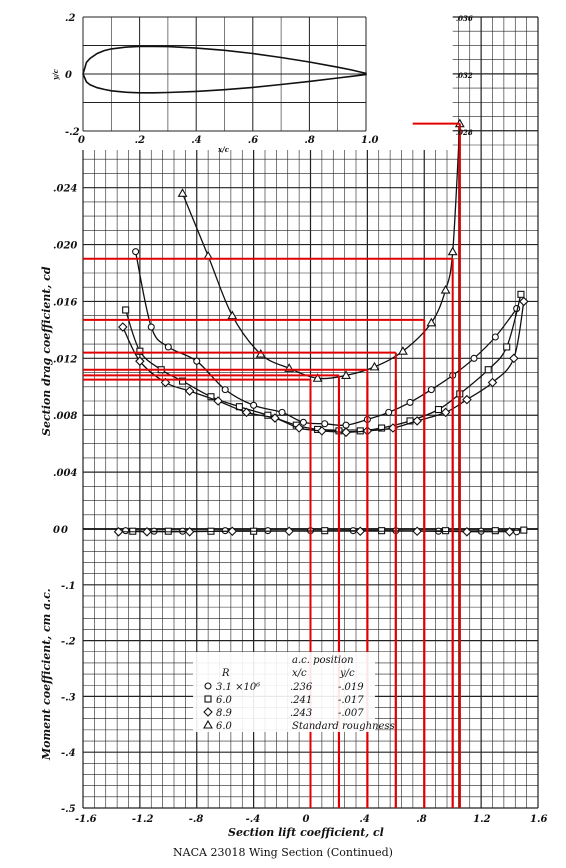 This screenshot has height=868, width=566. I want to click on moment-tick: -.2, so click(68, 642).